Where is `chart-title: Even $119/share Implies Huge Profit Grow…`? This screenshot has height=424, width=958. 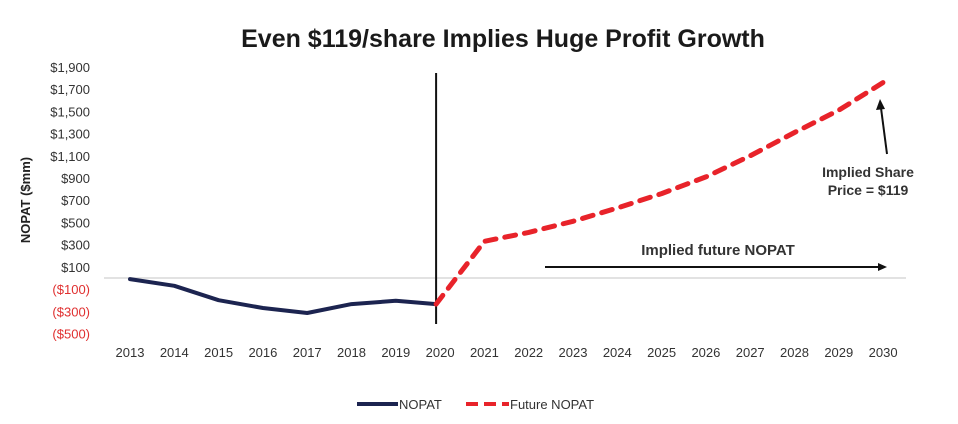
chart-title: Even $119/share Implies Huge Profit Grow… is located at coordinates (503, 39).